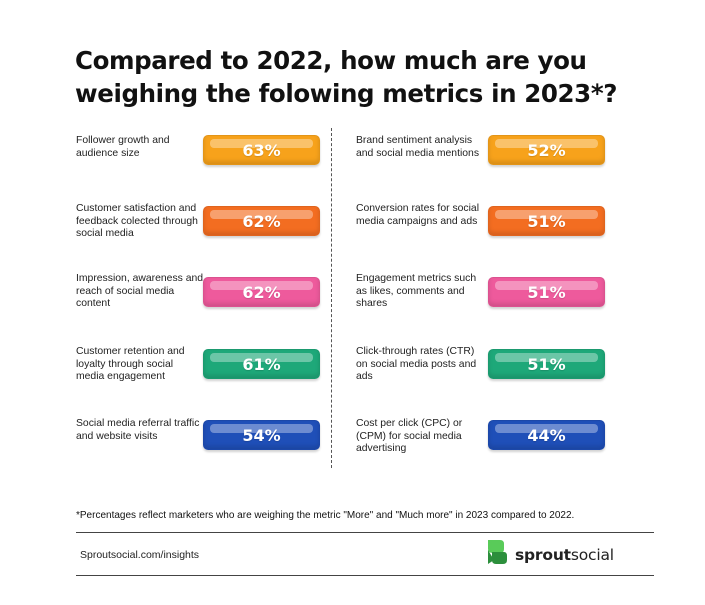 The image size is (705, 605). I want to click on metric-value-pill: 52%, so click(546, 150).